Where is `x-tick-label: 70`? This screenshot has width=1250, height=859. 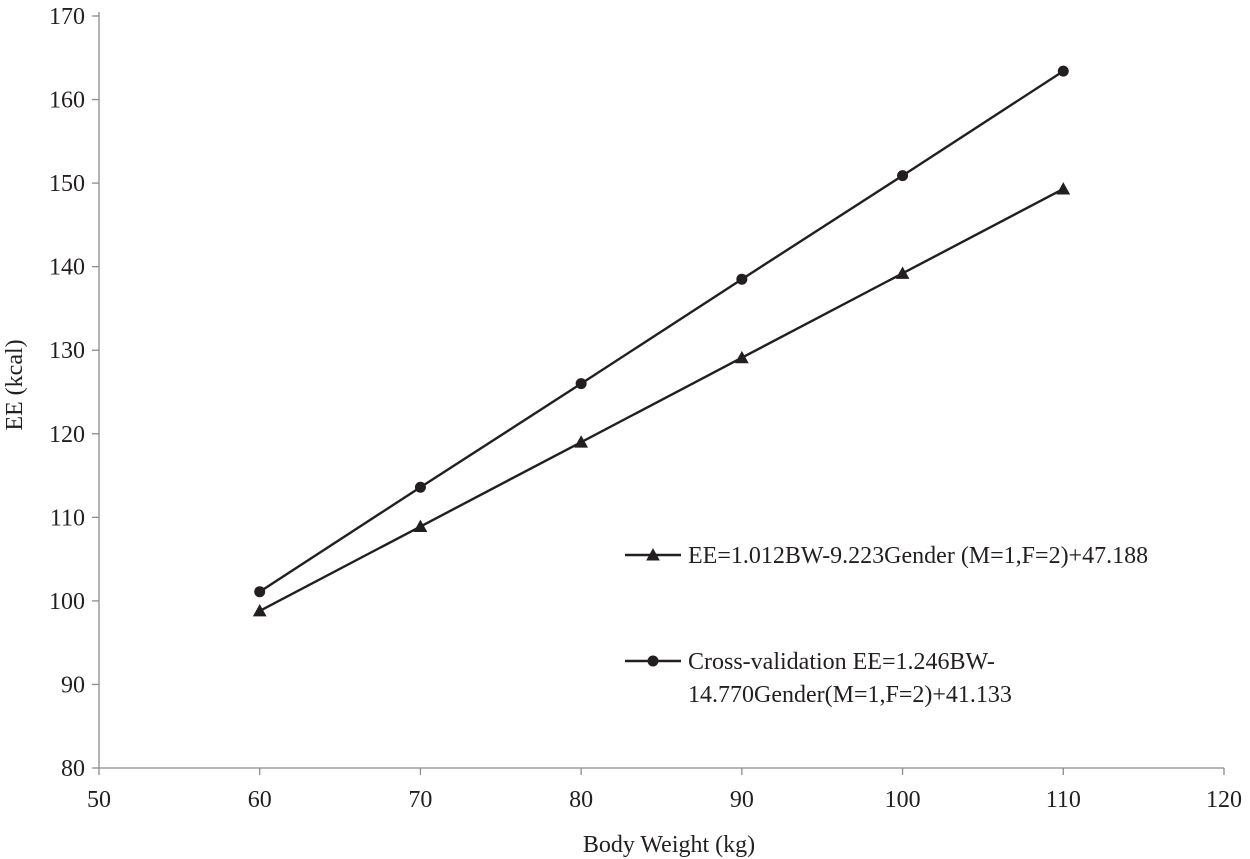 x-tick-label: 70 is located at coordinates (420, 800).